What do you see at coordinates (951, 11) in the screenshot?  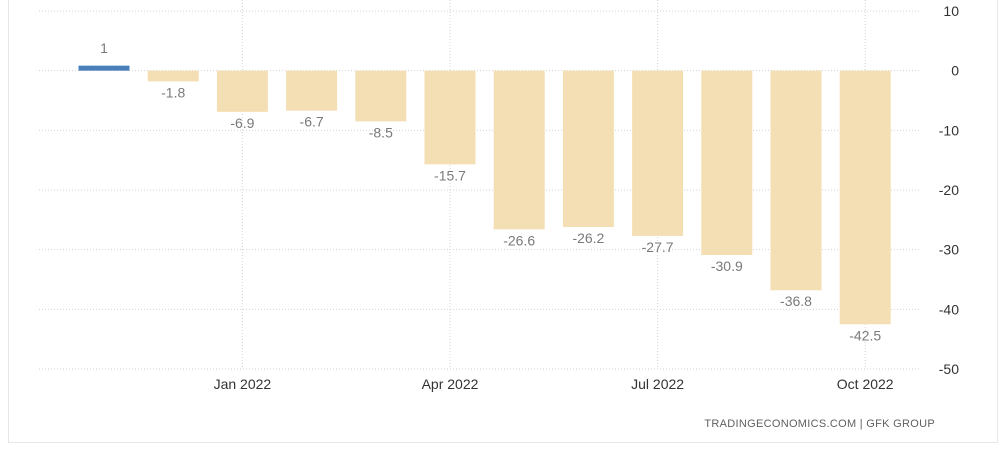 I see `y-tick-label: 10` at bounding box center [951, 11].